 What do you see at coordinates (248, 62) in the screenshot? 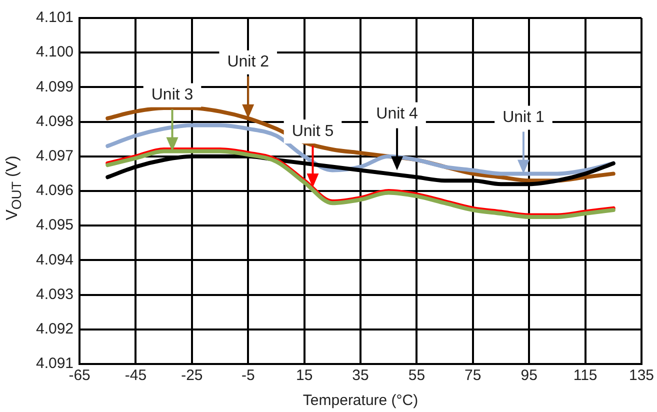
I see `annotation: Unit 2` at bounding box center [248, 62].